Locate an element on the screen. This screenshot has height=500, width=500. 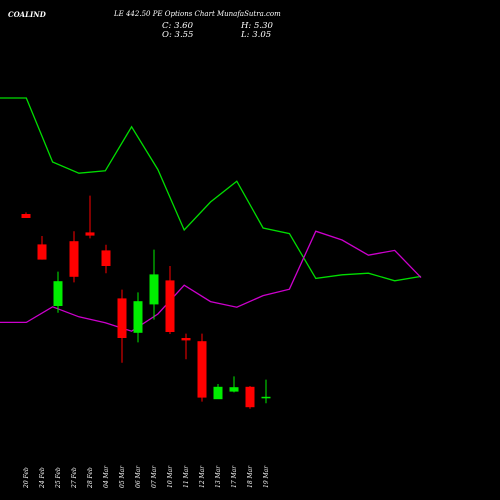
x-tick-label: 04 Mar is located at coordinates (106, 476).